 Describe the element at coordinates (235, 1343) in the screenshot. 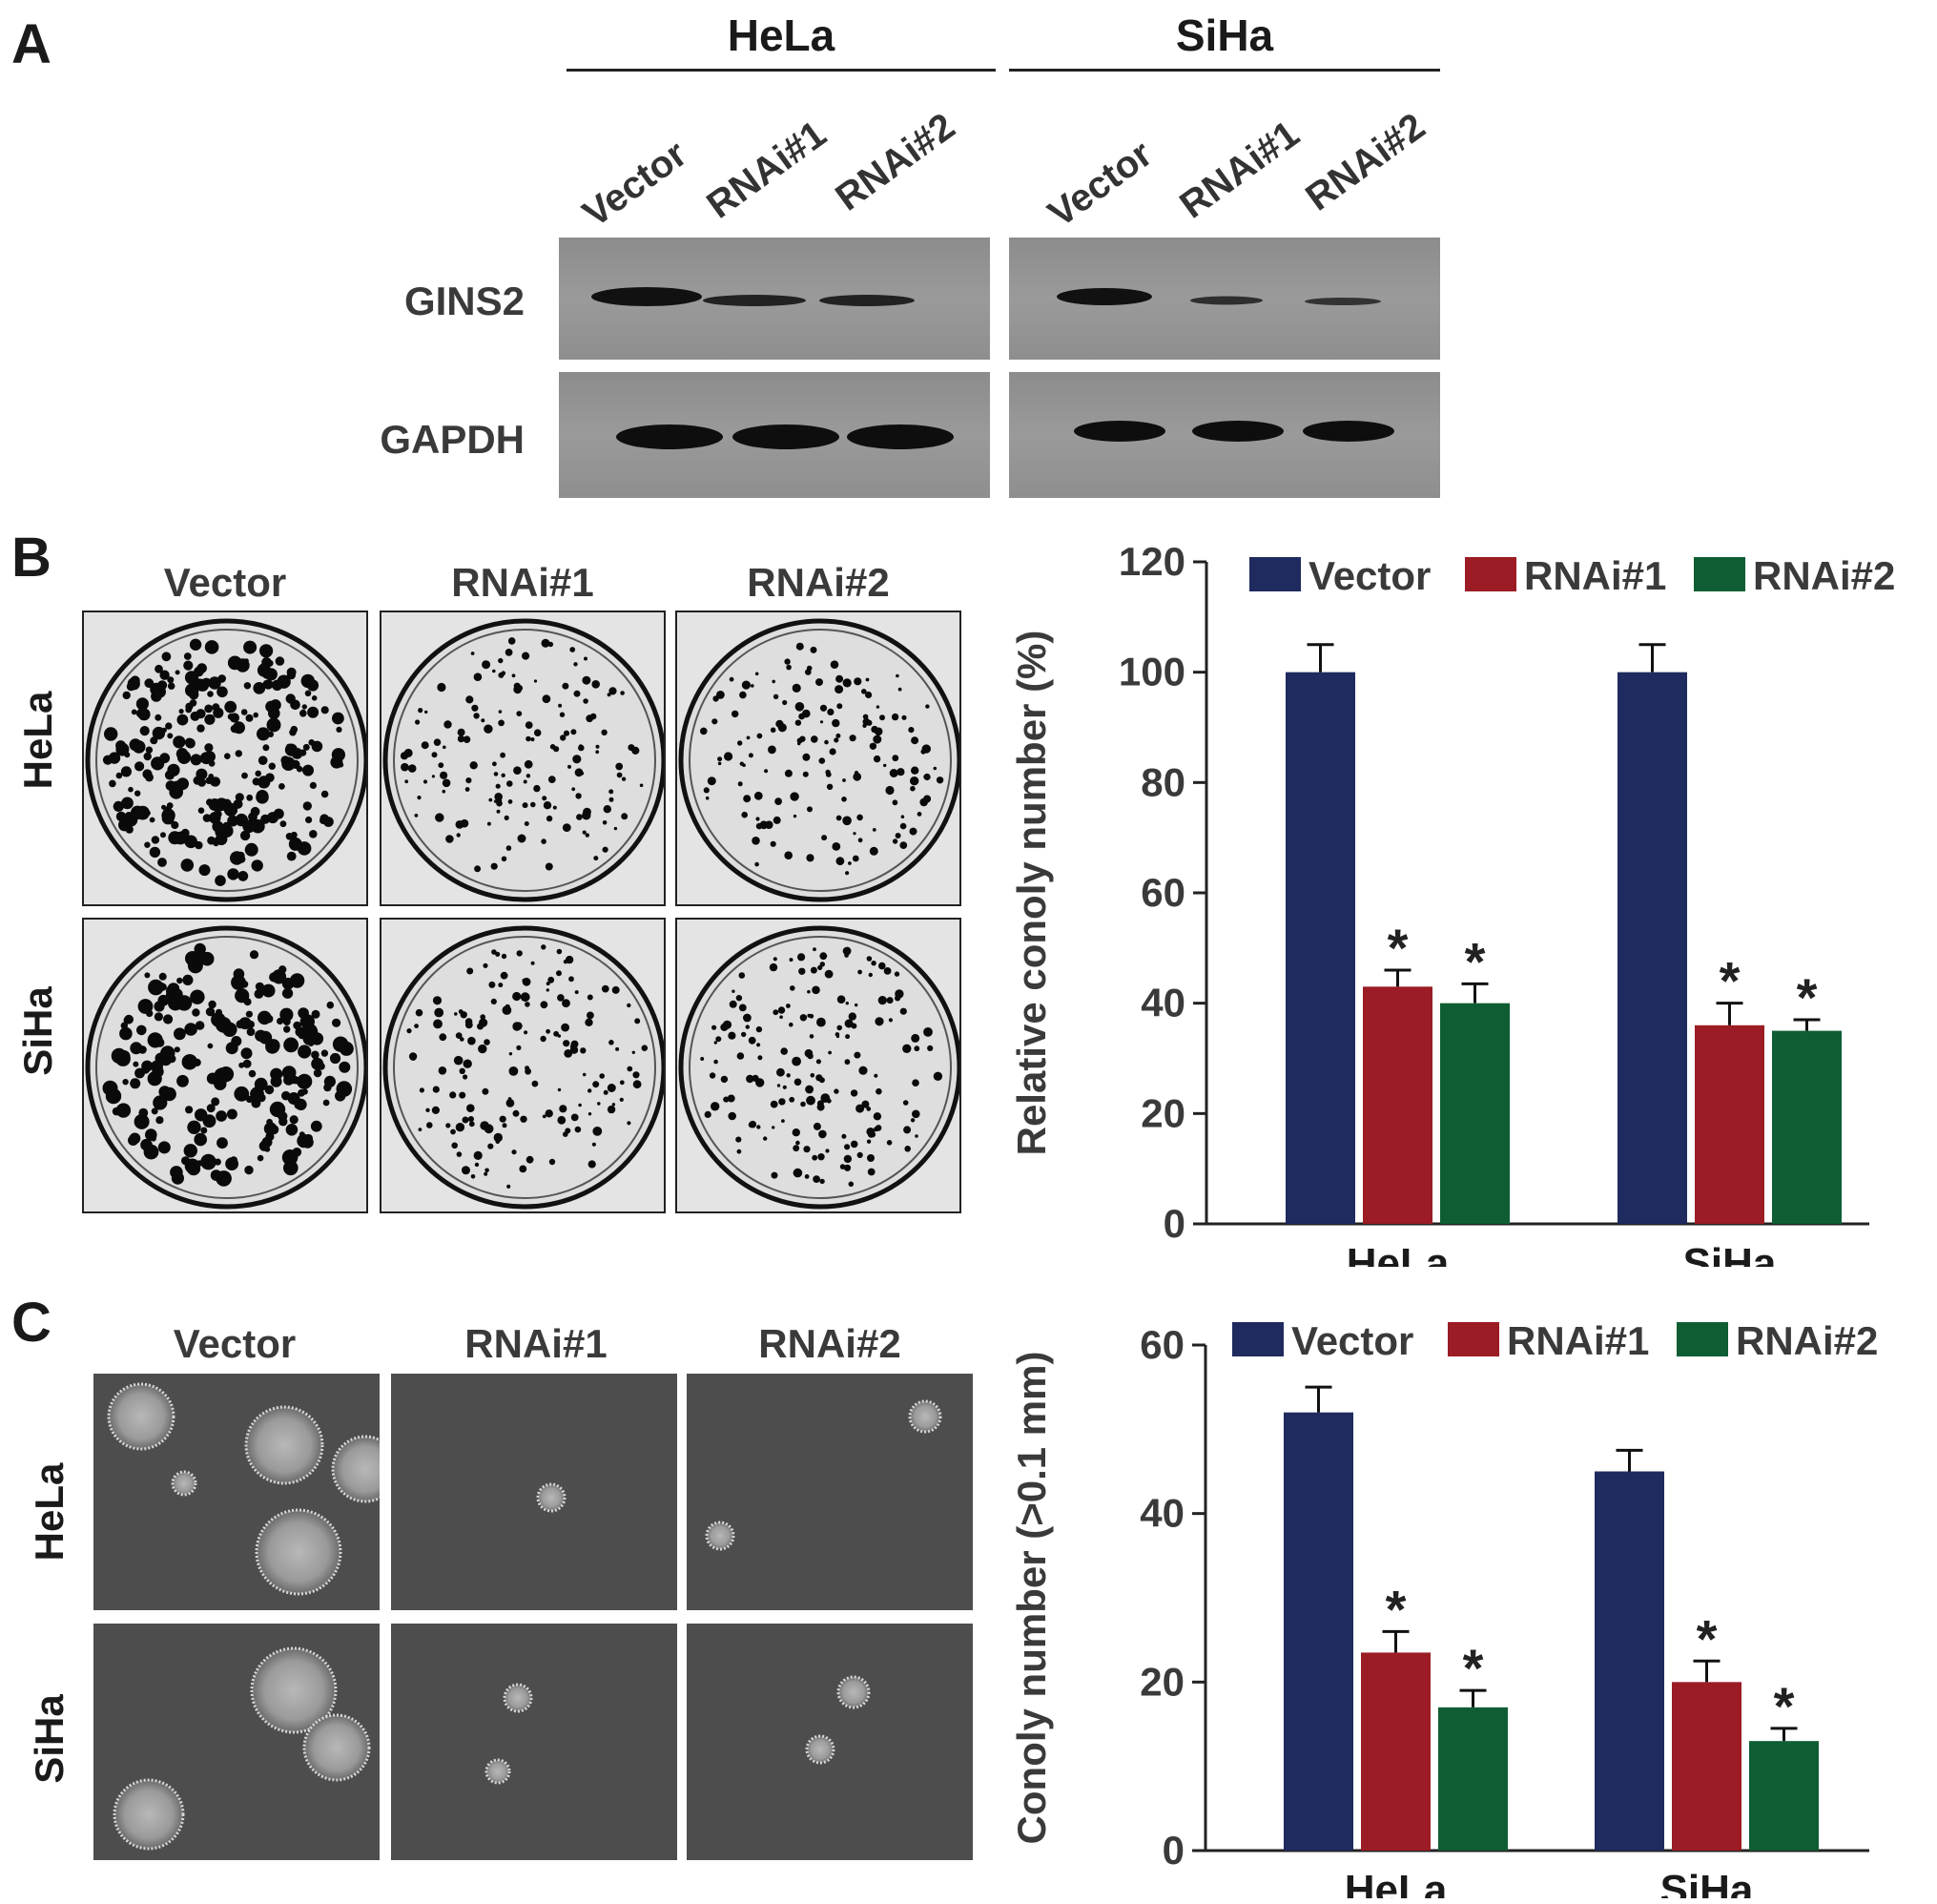

I see `c-col-header-vector: Vector` at that location.